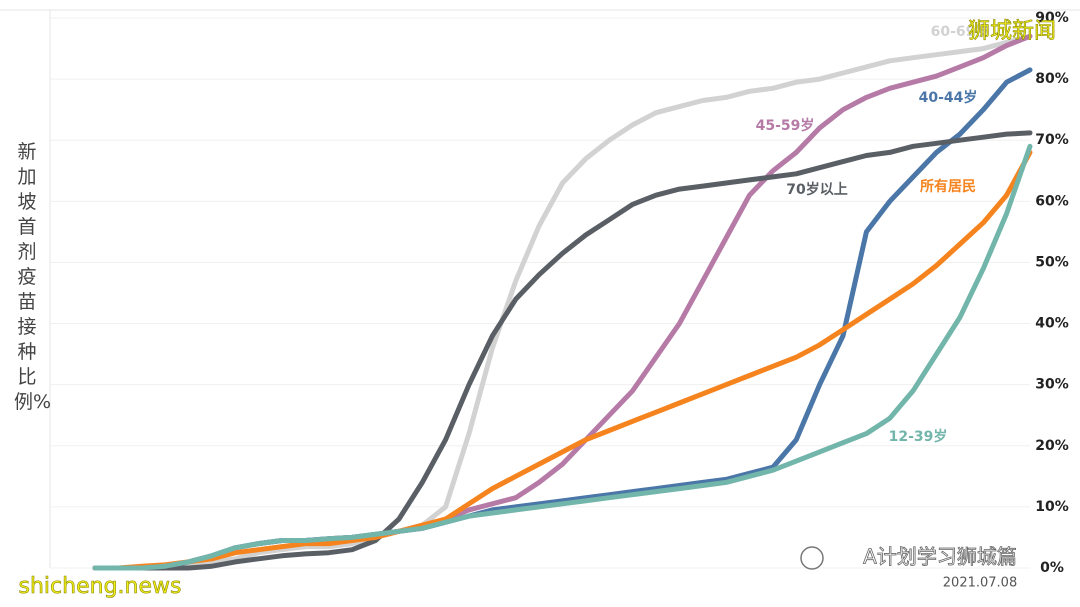 Image resolution: width=1080 pixels, height=607 pixels. Describe the element at coordinates (33, 277) in the screenshot. I see `y-axis-title: 新加坡首剂疫苗接种比例%` at that location.